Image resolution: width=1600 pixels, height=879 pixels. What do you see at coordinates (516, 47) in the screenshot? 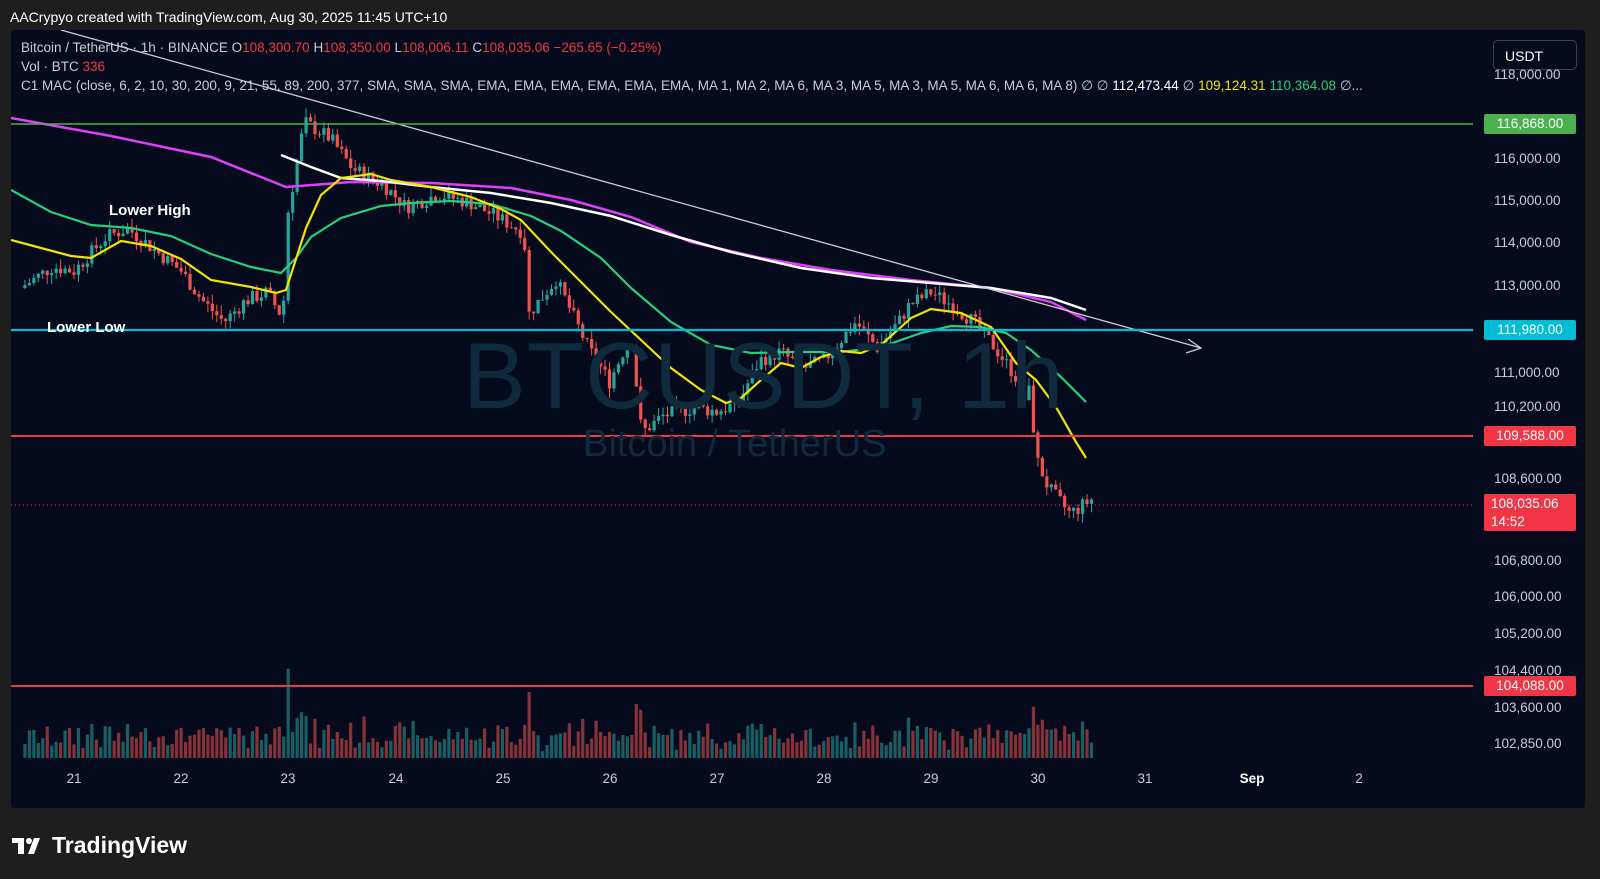
I see `close-value: 108,035.06` at bounding box center [516, 47].